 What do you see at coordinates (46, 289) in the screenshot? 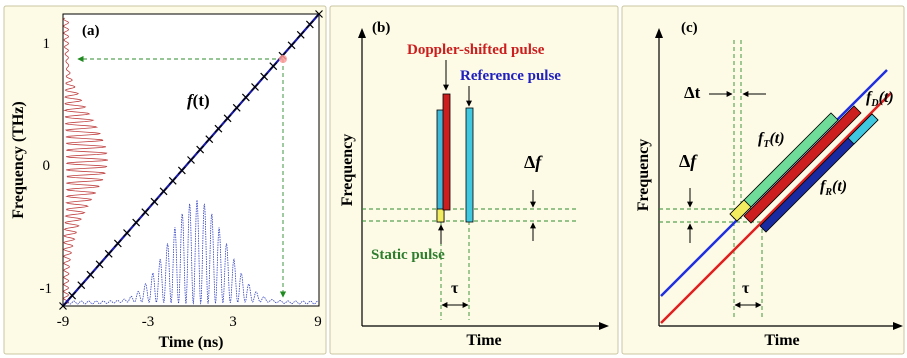
I see `y-tick-minus-1: -1` at bounding box center [46, 289].